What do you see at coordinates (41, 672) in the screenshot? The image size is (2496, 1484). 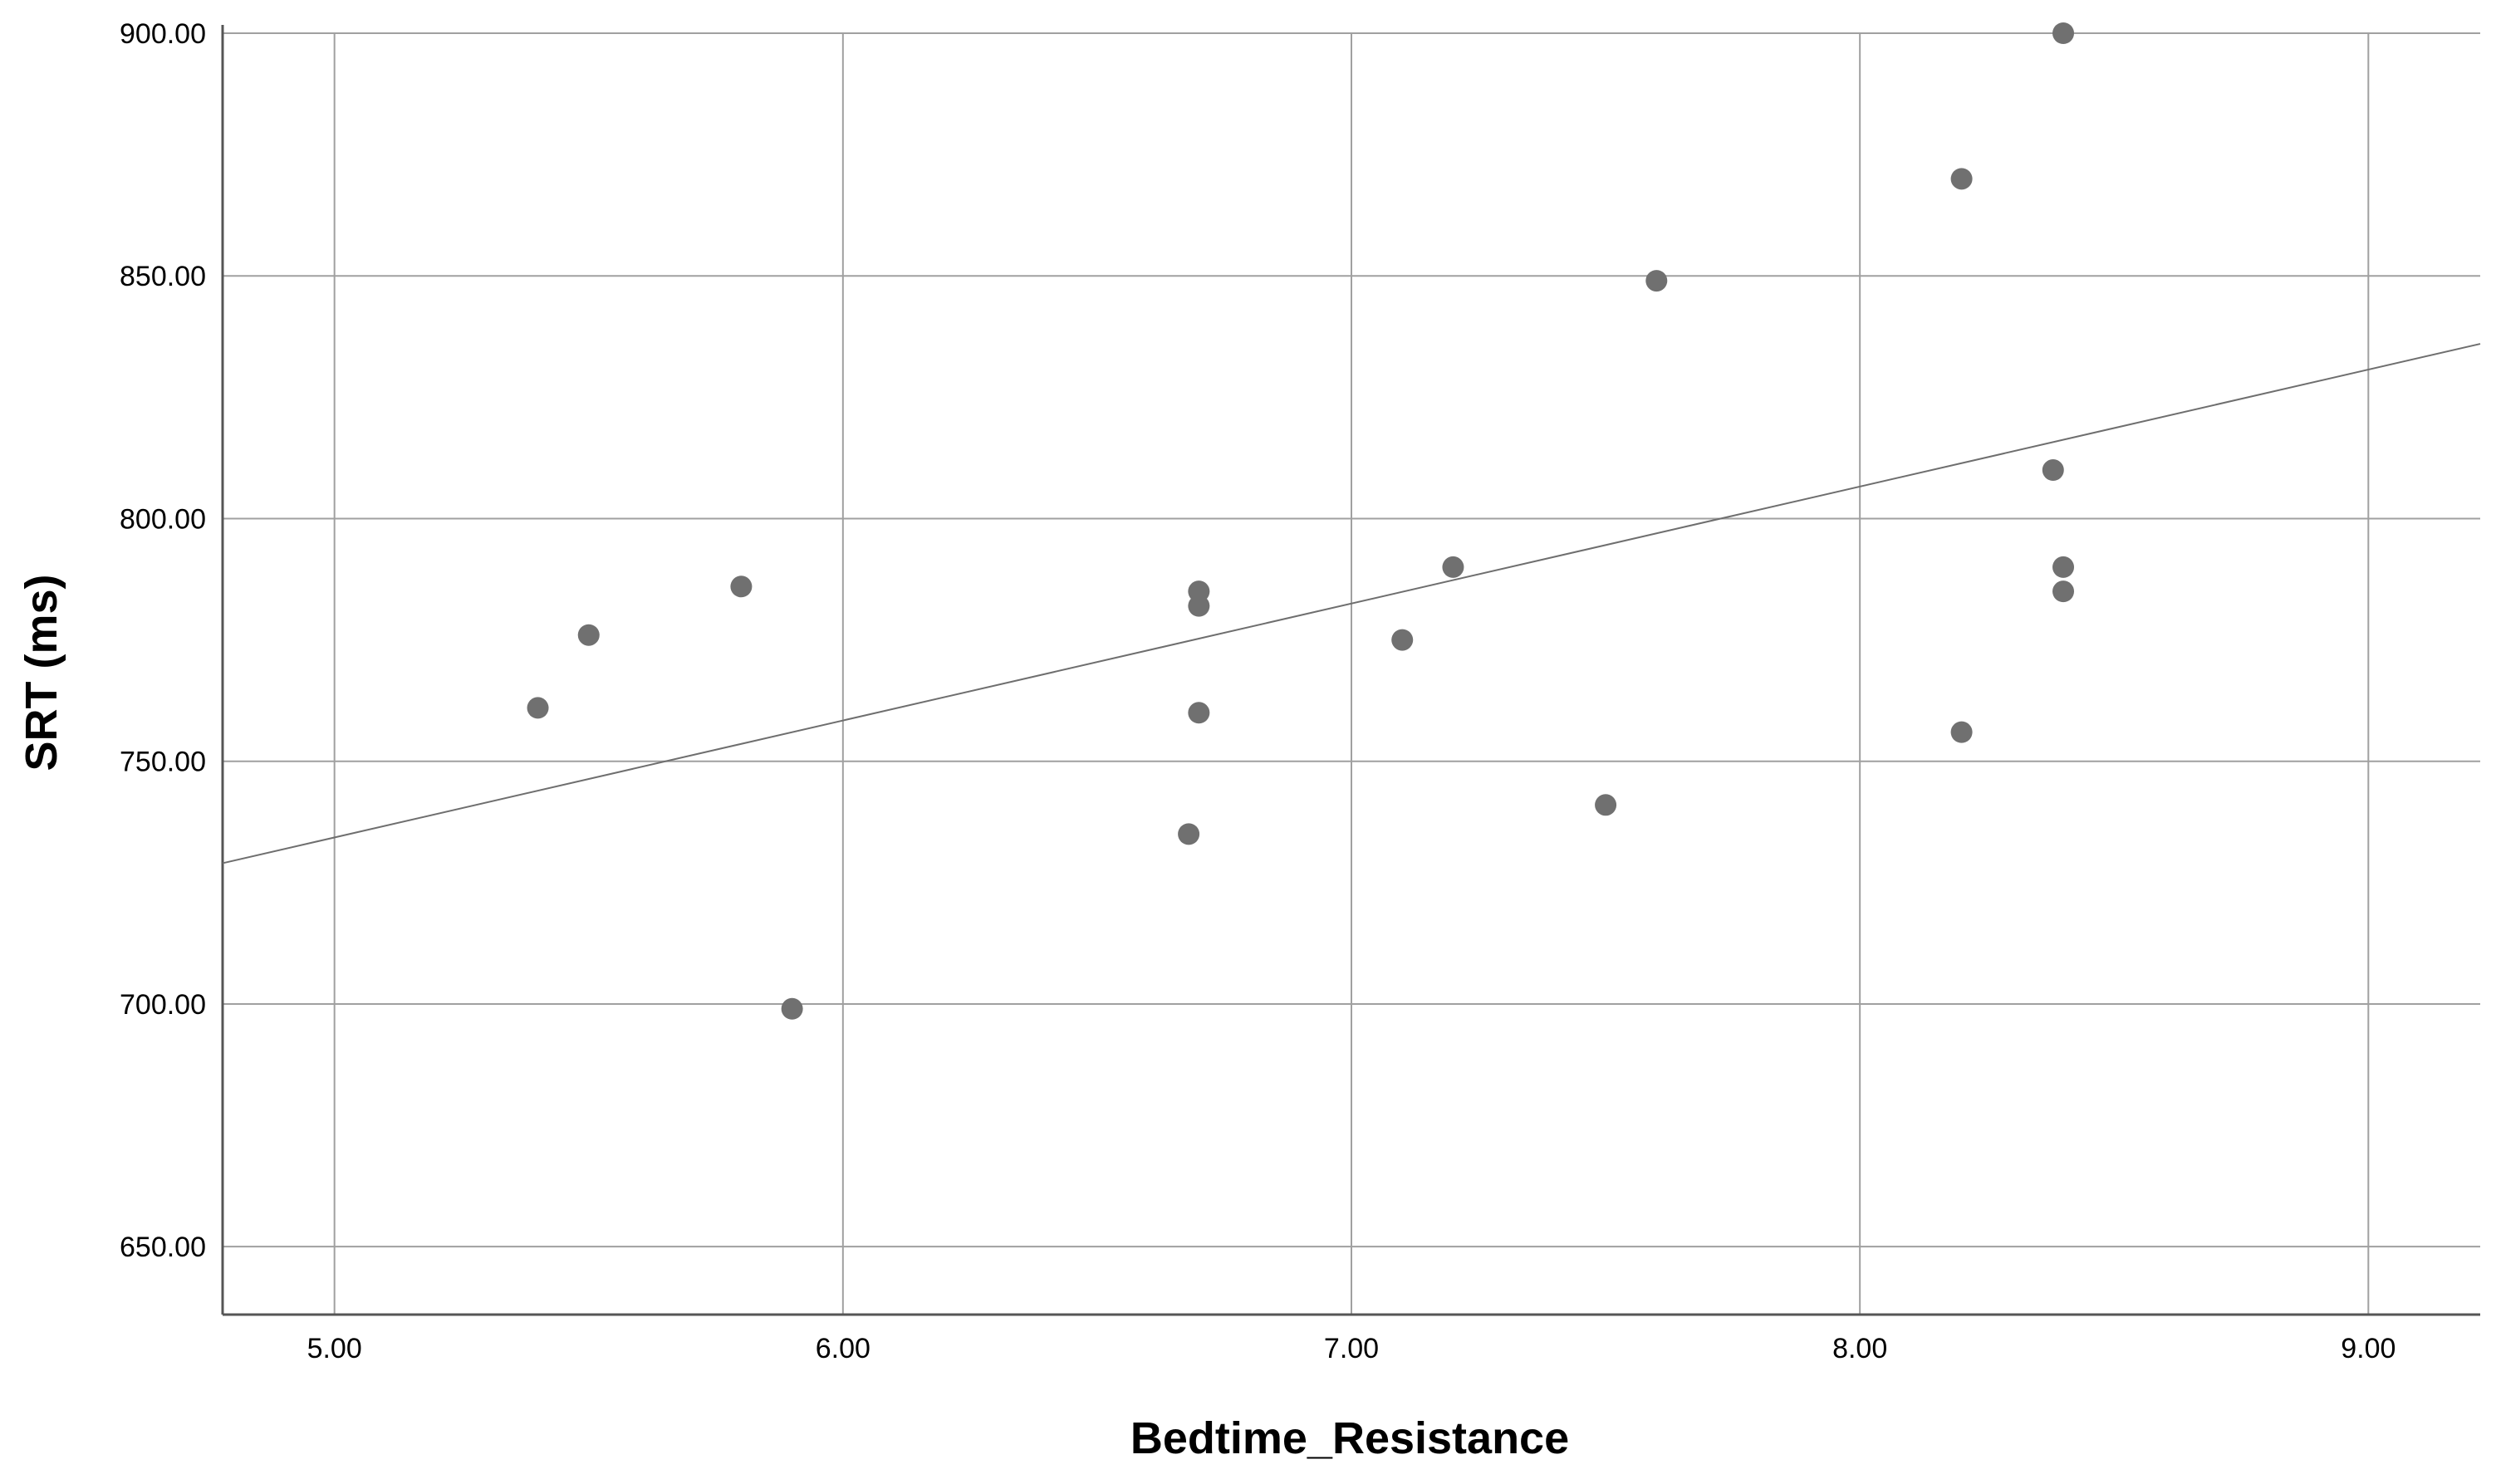 I see `y-axis-title: SRT (ms)` at bounding box center [41, 672].